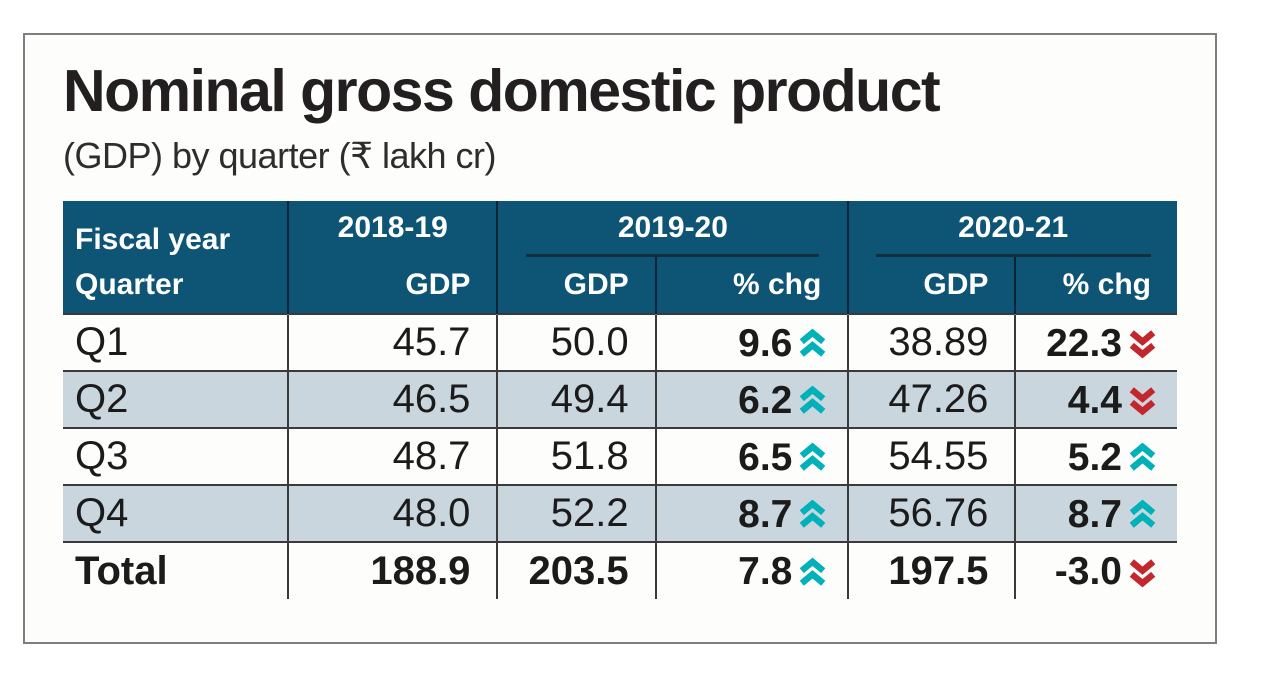 The width and height of the screenshot is (1264, 692). I want to click on table-row-total: Total 188.9 203.5 7.8 197.5 -3.0, so click(620, 571).